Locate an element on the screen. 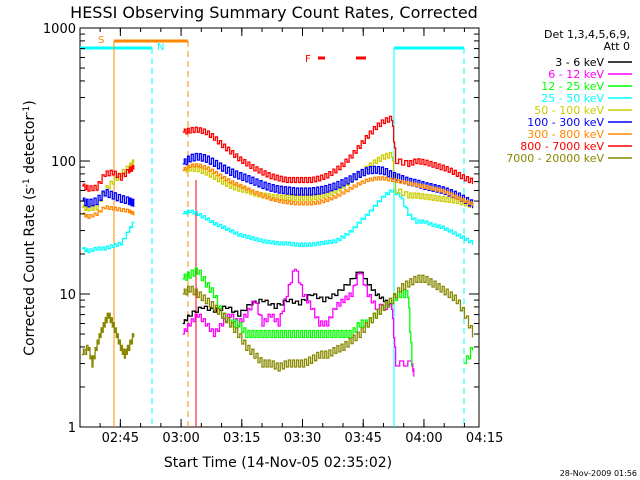  legend-label-8: 800 - 7000 keV is located at coordinates (562, 146).